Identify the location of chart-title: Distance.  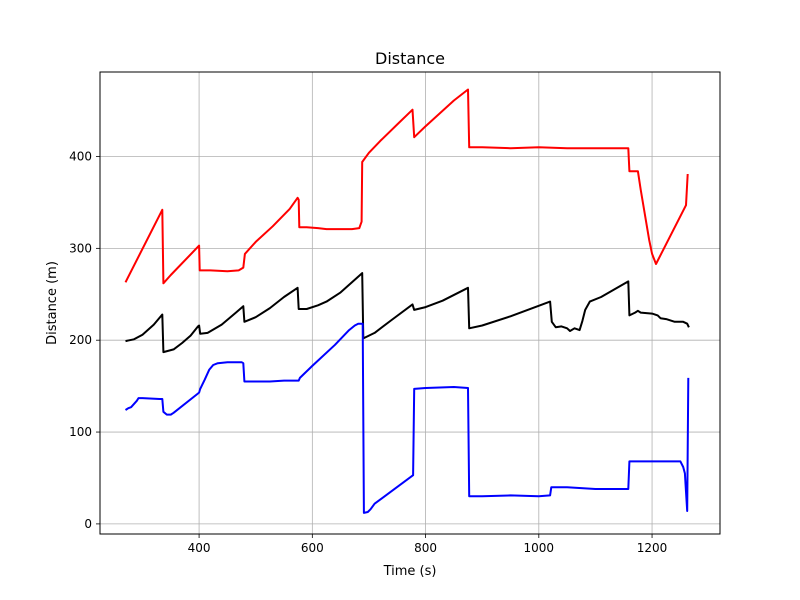
(410, 58).